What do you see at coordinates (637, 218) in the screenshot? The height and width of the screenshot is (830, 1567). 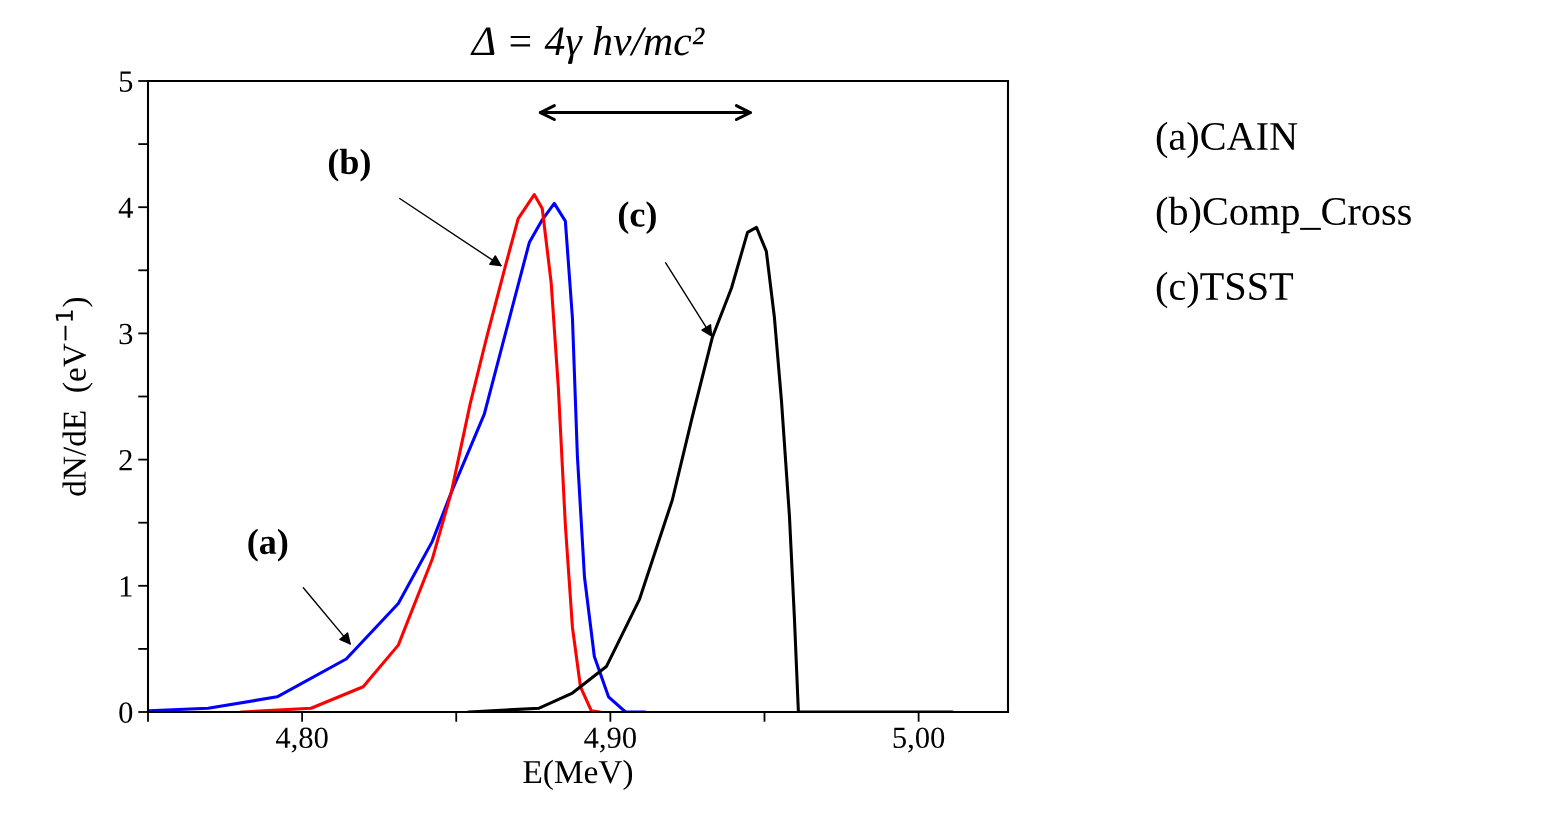 I see `annotation: (c)` at bounding box center [637, 218].